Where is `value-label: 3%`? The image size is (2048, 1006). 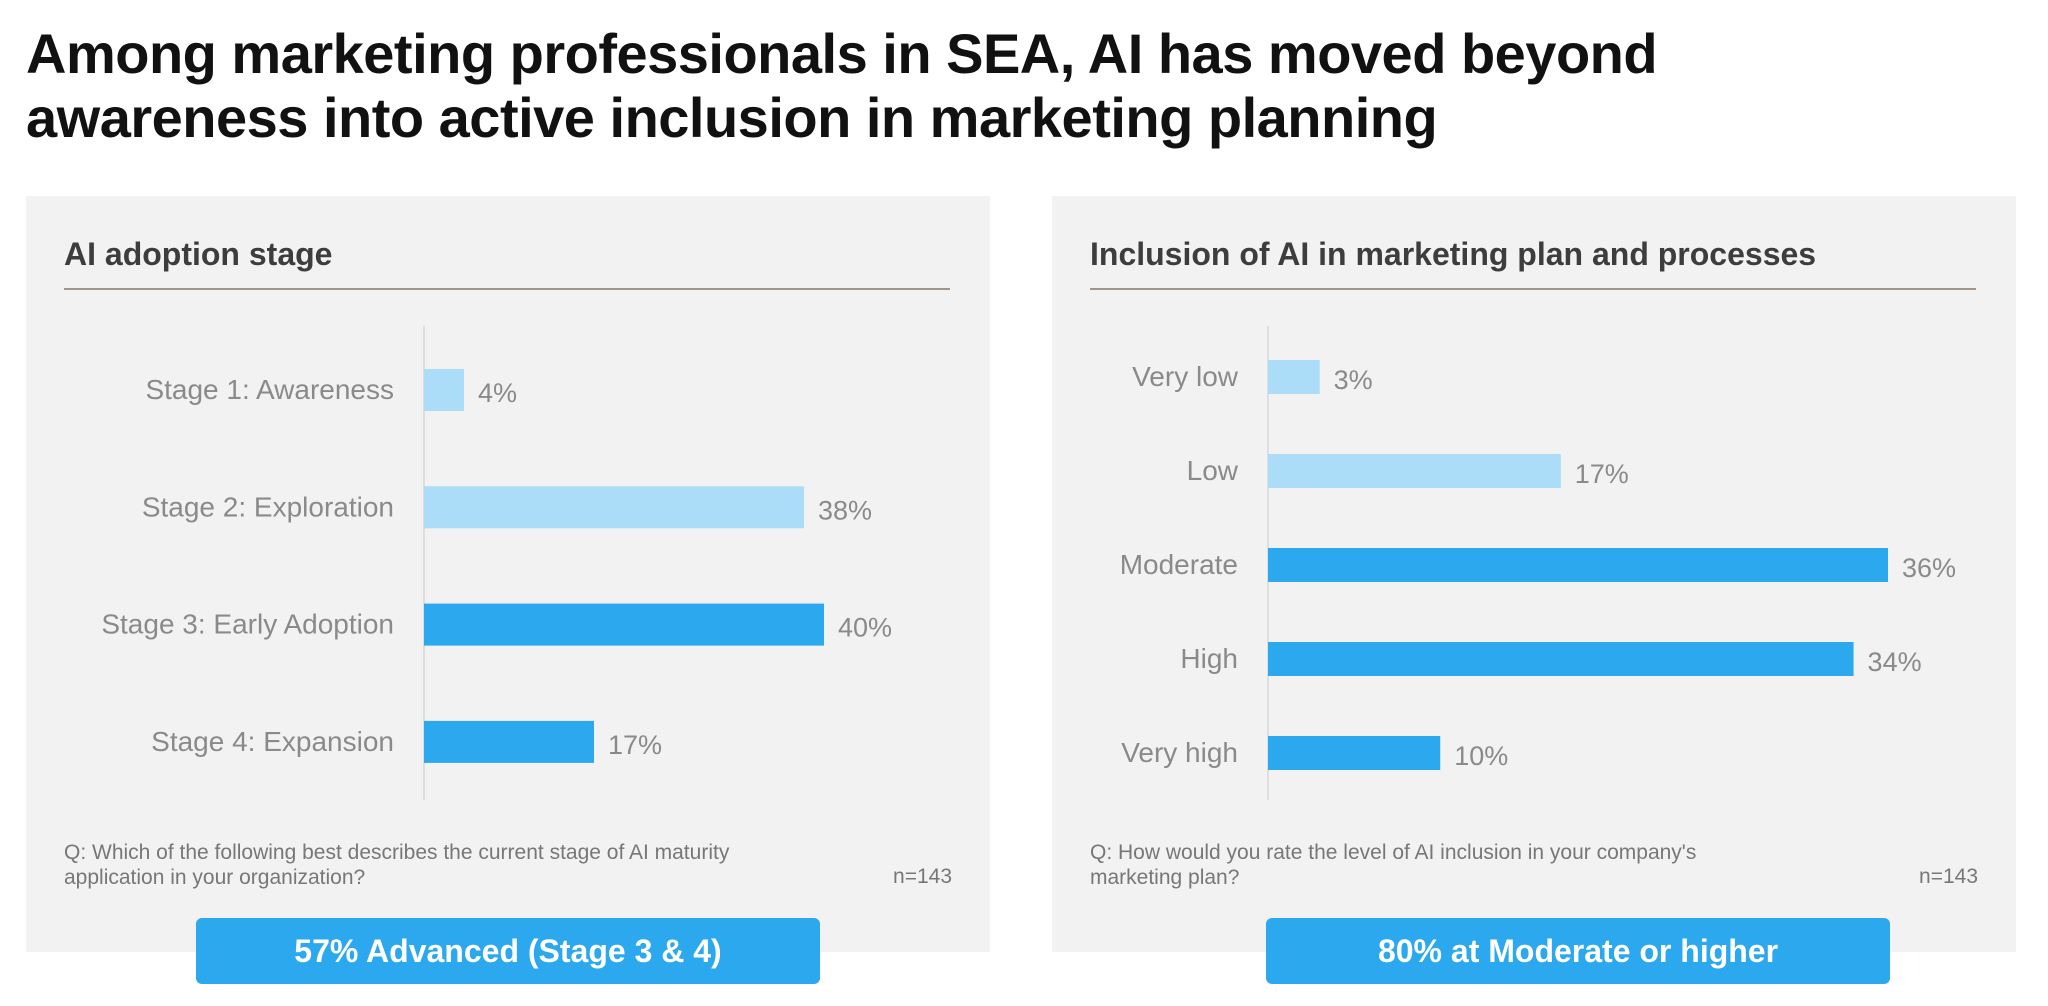
value-label: 3% is located at coordinates (1353, 380).